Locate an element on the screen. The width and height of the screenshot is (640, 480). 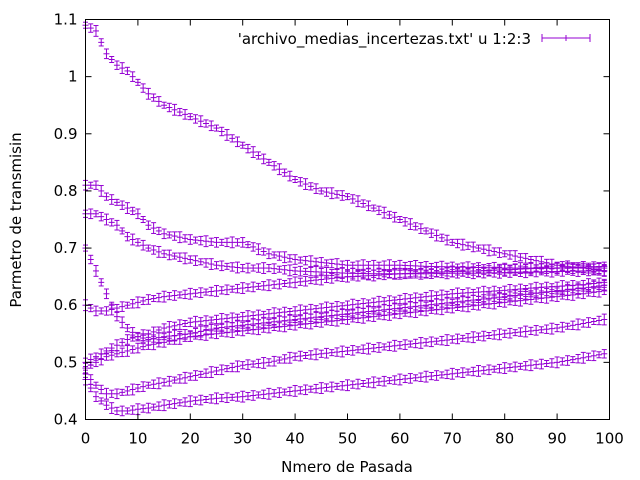
x-tick-label: 60 is located at coordinates (399, 439).